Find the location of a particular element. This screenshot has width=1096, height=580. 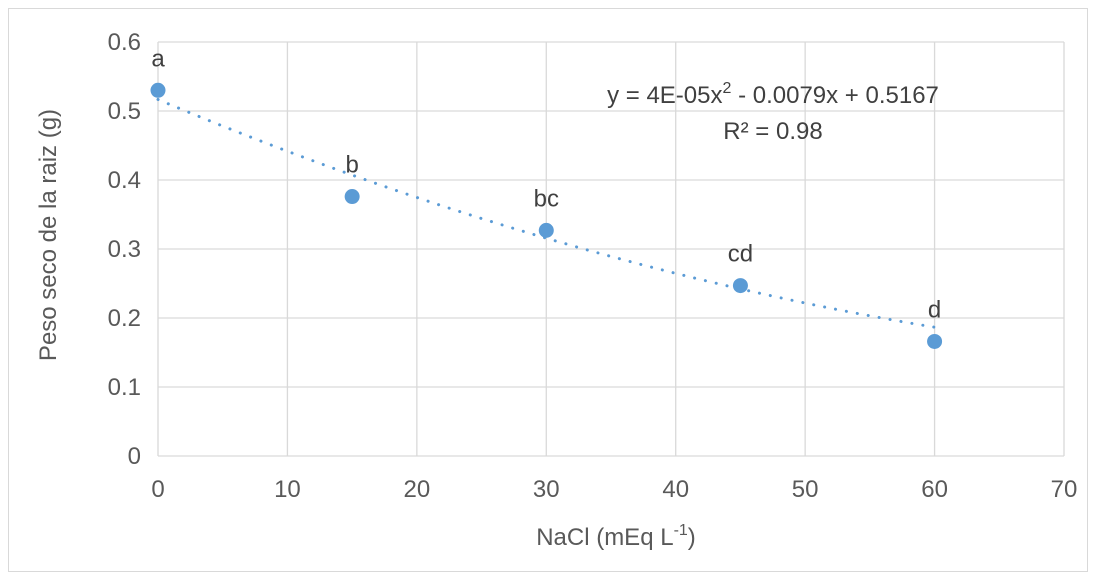

x-axis-title-main: NaCl (mEq L is located at coordinates (604, 537).